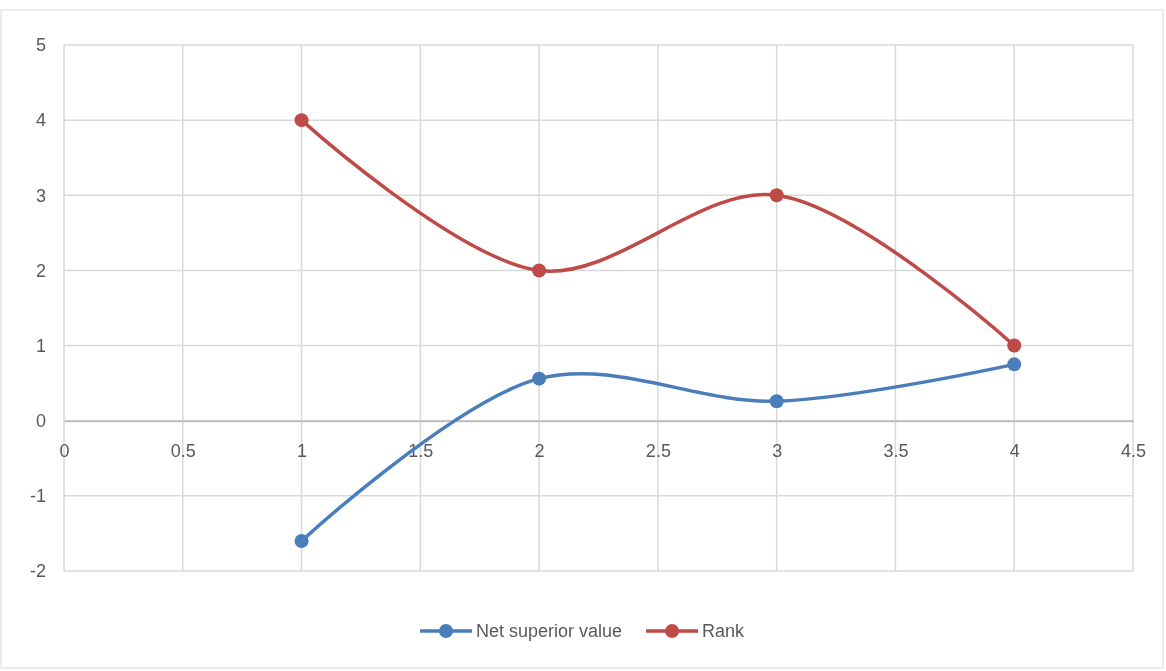  Describe the element at coordinates (658, 451) in the screenshot. I see `x-tick-label: 2.5` at that location.